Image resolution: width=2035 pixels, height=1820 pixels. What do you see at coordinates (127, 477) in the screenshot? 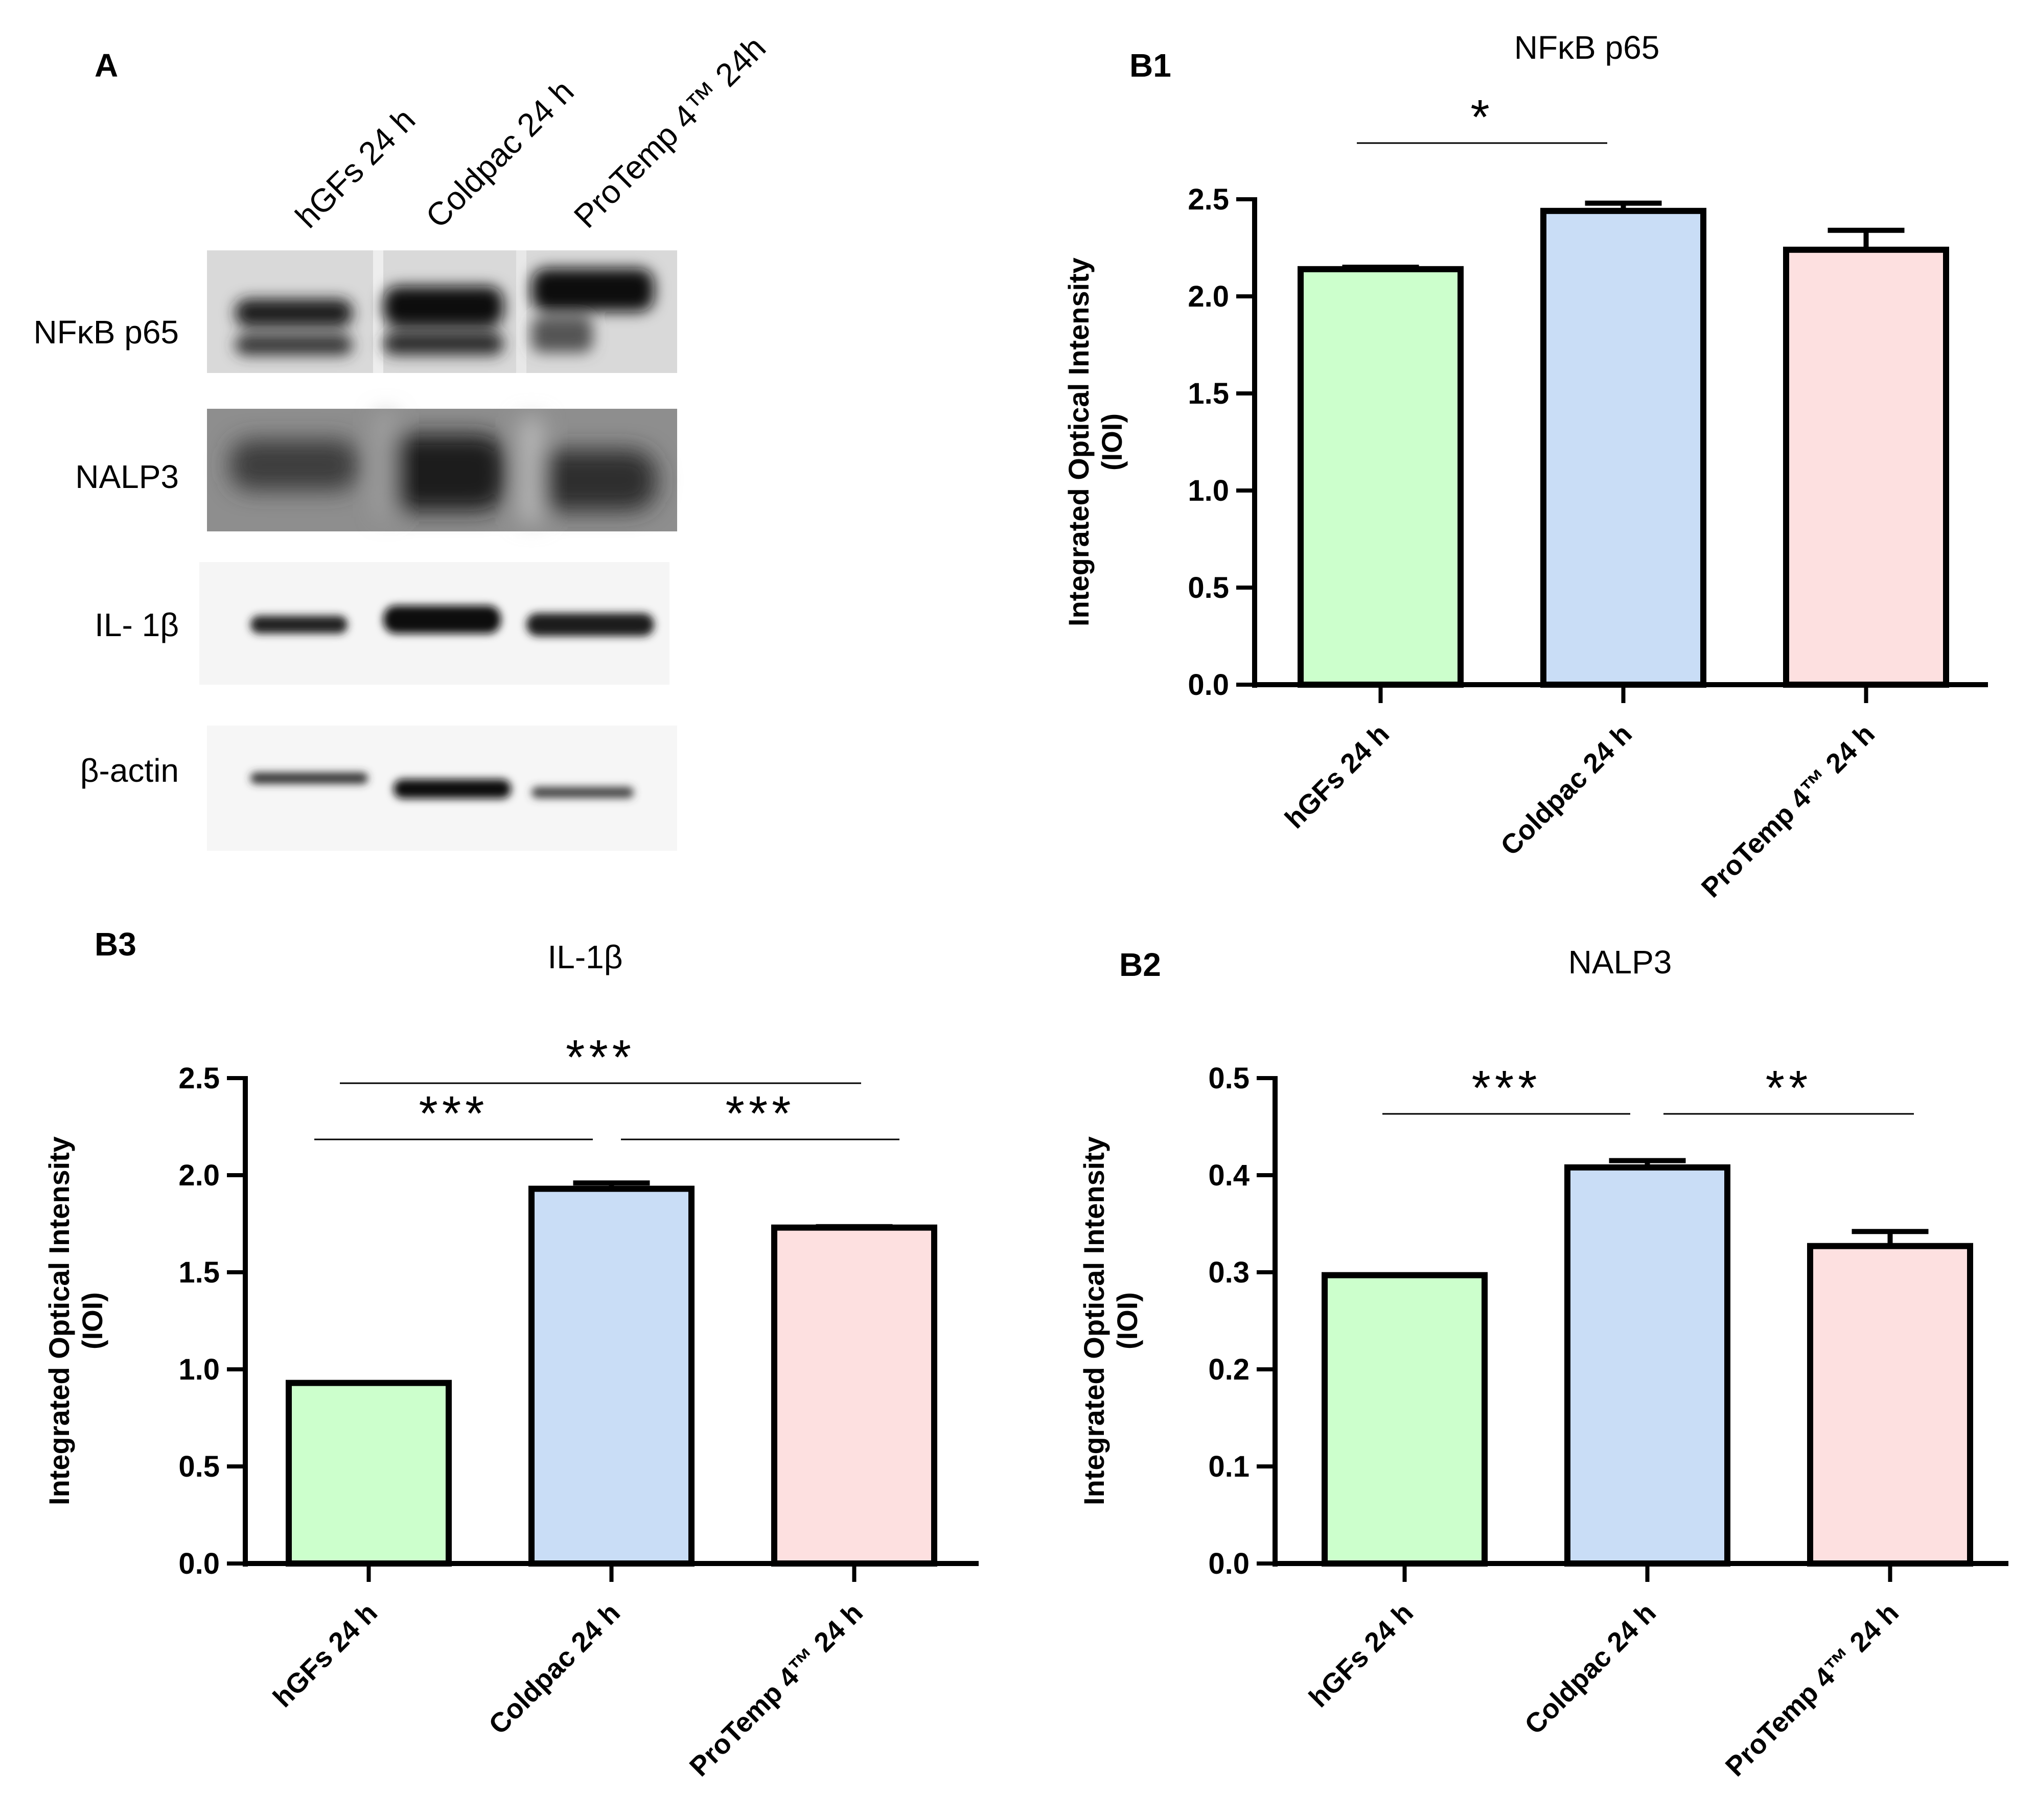
I see `blot-row-label: NALP3` at bounding box center [127, 477].